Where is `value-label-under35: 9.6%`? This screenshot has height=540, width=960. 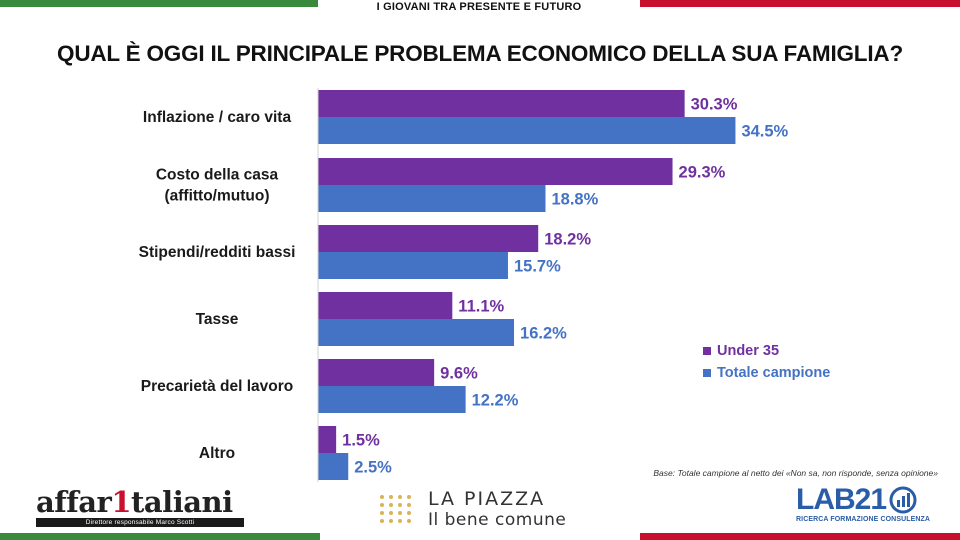
value-label-under35: 9.6% is located at coordinates (459, 374).